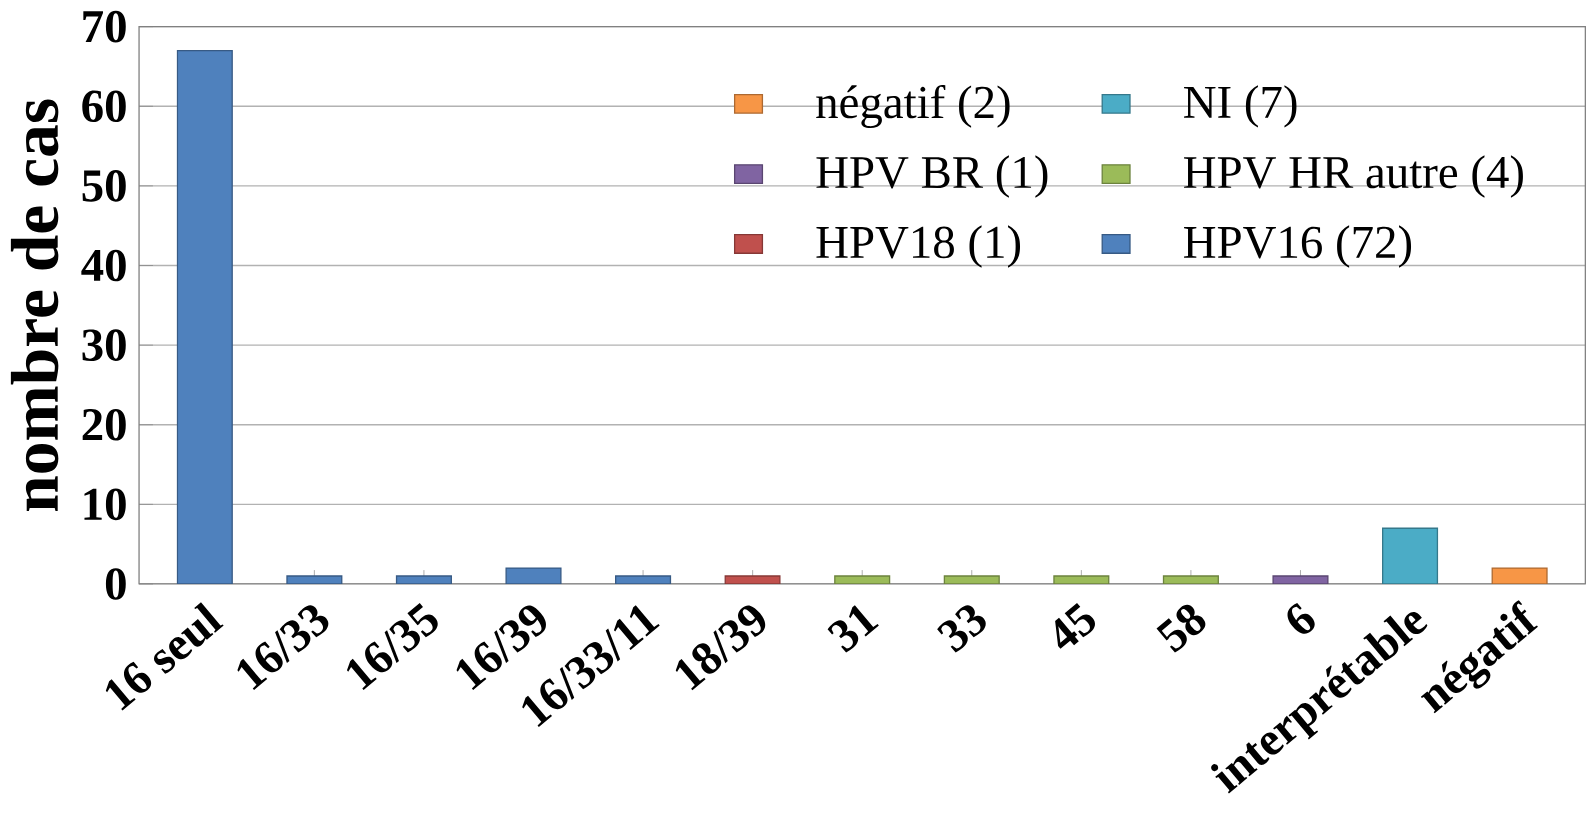 The width and height of the screenshot is (1586, 817). Describe the element at coordinates (34, 305) in the screenshot. I see `y-axis-title: nombre de cas` at that location.